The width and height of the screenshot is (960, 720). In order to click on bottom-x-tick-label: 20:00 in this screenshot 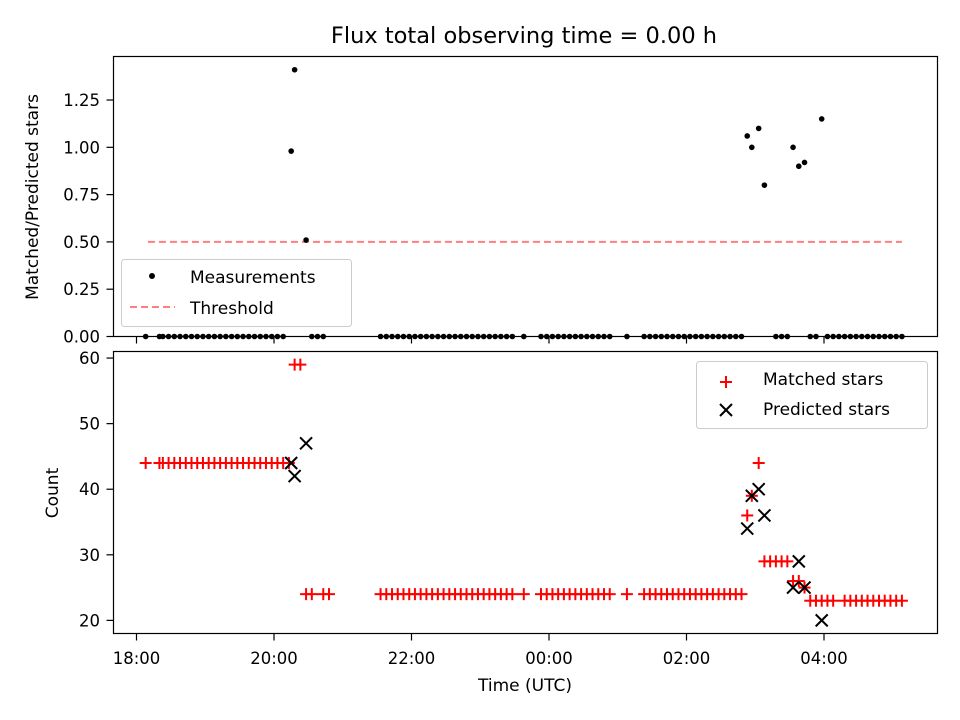, I will do `click(274, 658)`.